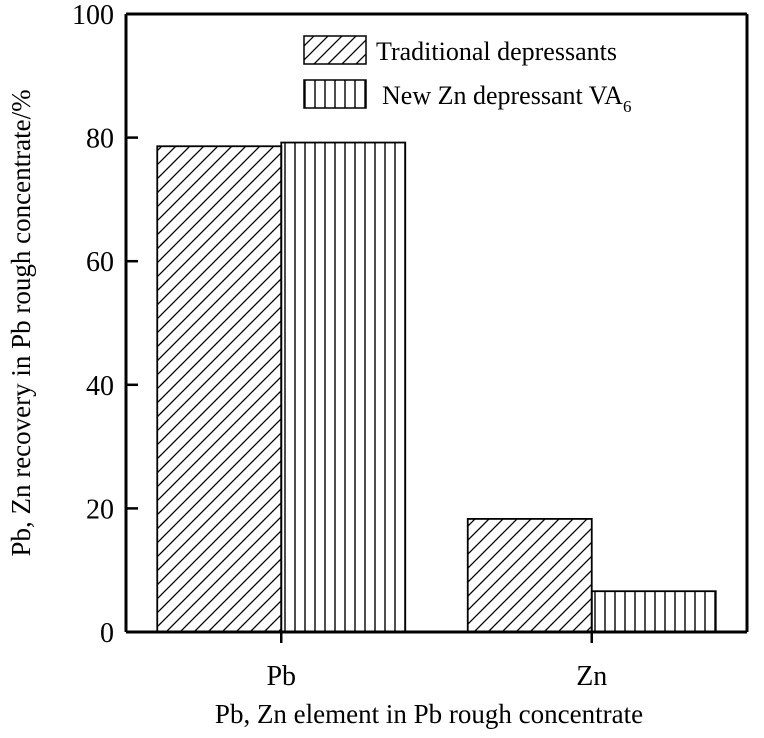 Image resolution: width=764 pixels, height=738 pixels. I want to click on x-ticks-group: Pb Zn, so click(436, 662).